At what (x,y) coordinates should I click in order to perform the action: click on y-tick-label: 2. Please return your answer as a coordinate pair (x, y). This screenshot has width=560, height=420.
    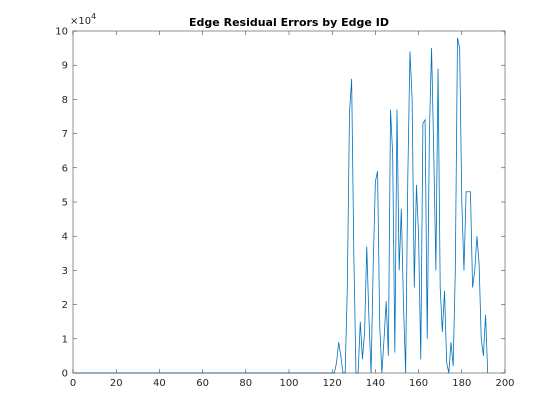
    Looking at the image, I should click on (65, 305).